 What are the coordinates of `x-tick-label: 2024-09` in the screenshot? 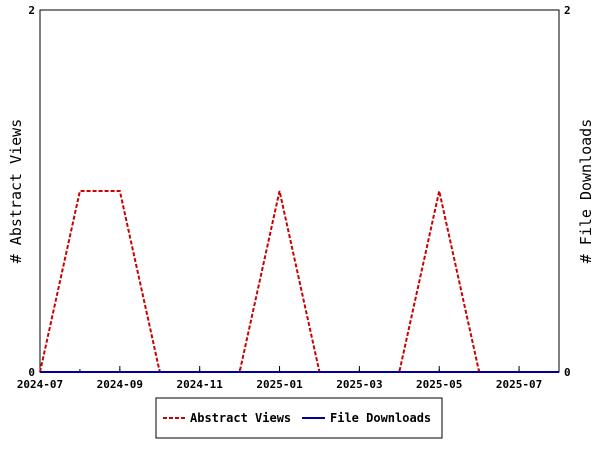 It's located at (120, 384).